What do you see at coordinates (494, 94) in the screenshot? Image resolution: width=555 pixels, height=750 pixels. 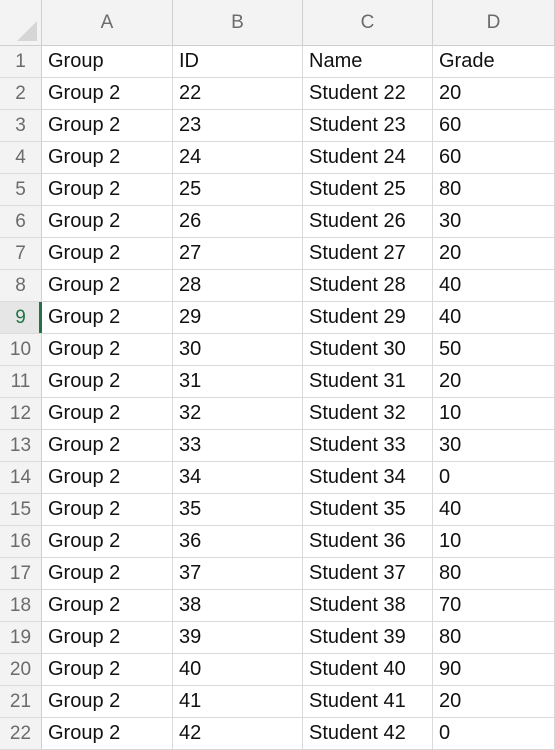 I see `cell-d2: 20` at bounding box center [494, 94].